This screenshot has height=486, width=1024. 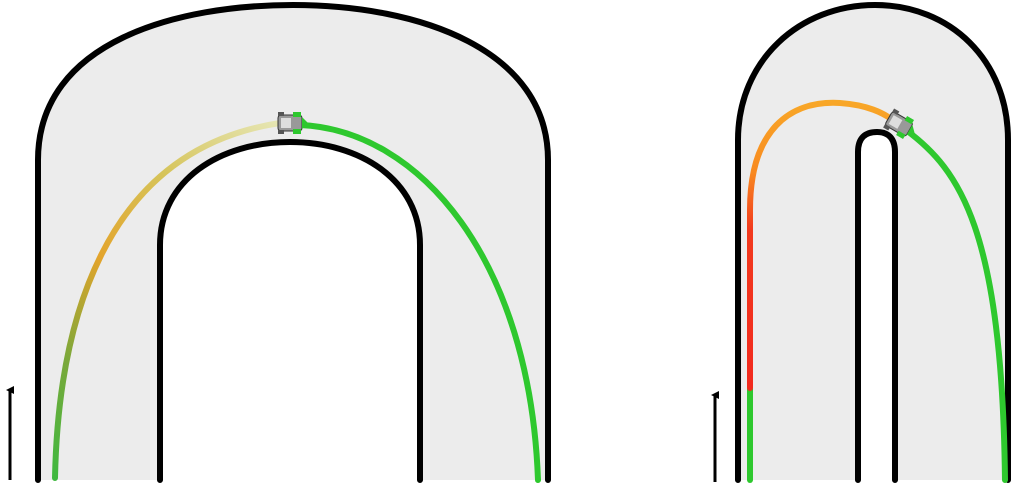 I want to click on past-trajectory, so click(x=821, y=245).